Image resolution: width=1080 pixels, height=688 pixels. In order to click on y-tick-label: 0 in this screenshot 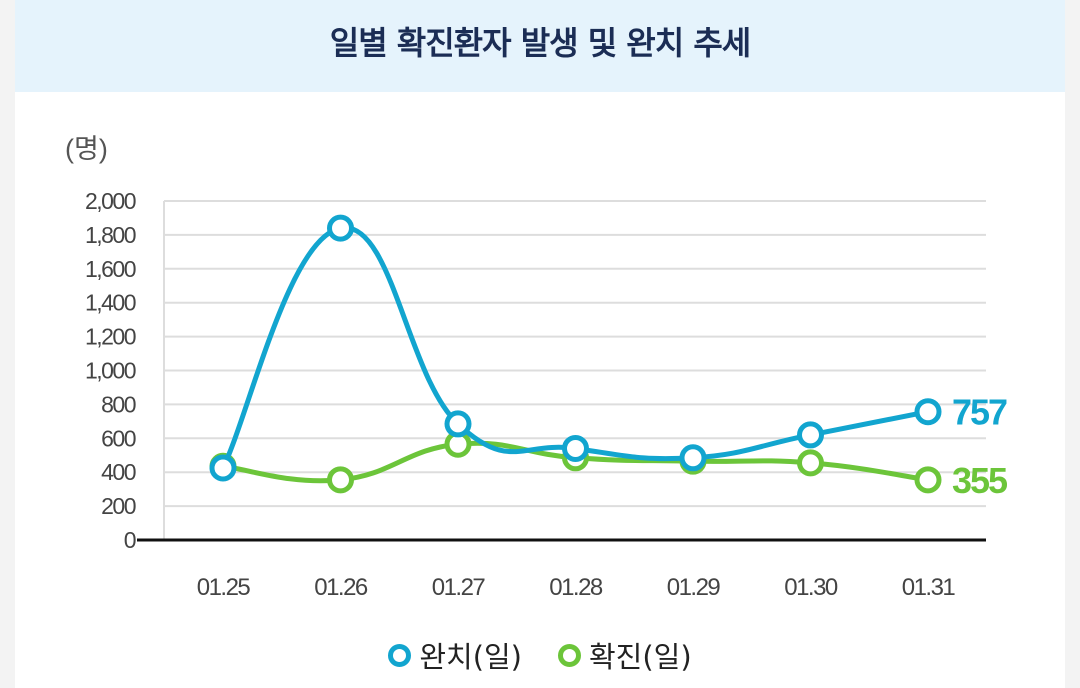, I will do `click(130, 540)`.